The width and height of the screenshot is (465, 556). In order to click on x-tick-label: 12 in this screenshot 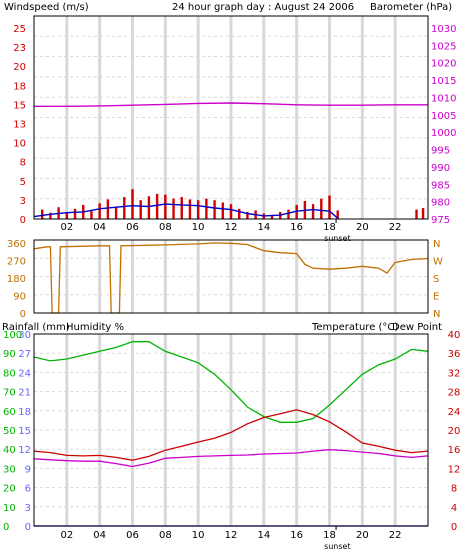, I will do `click(231, 535)`.